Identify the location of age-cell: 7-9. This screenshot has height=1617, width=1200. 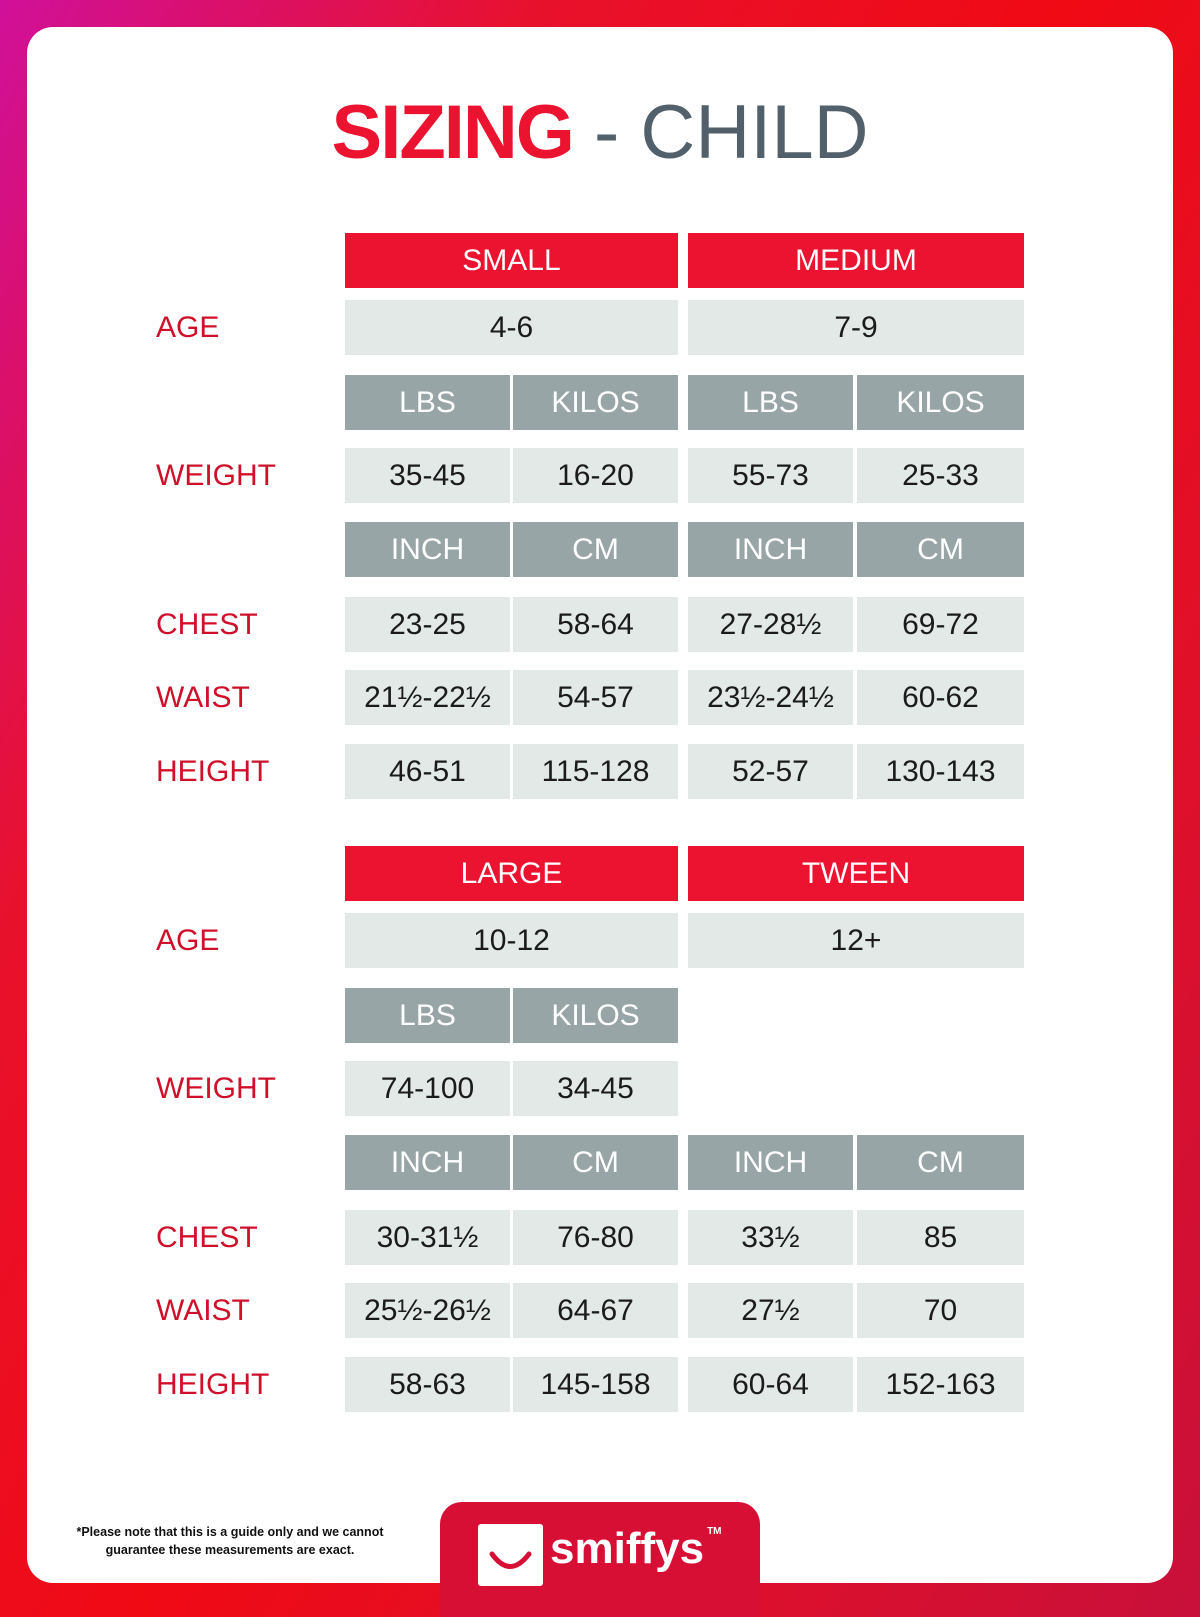
(856, 327).